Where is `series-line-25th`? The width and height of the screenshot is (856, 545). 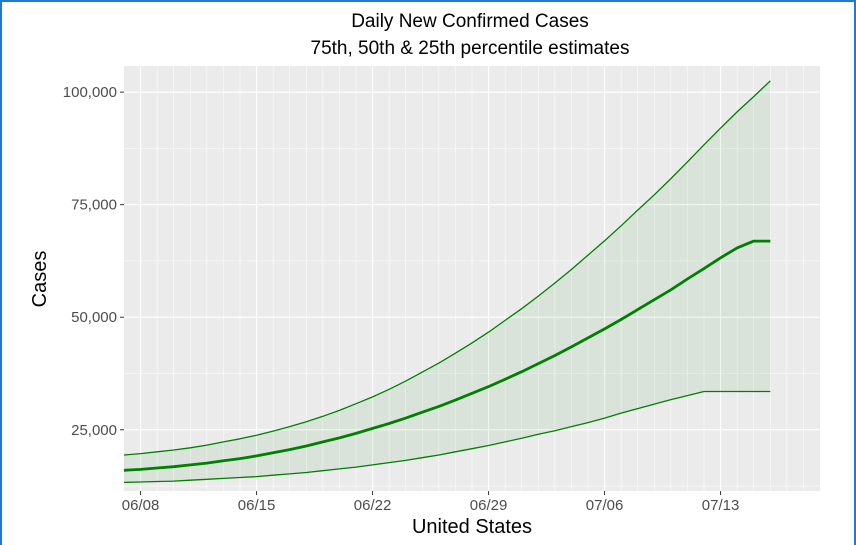
series-line-25th is located at coordinates (447, 437).